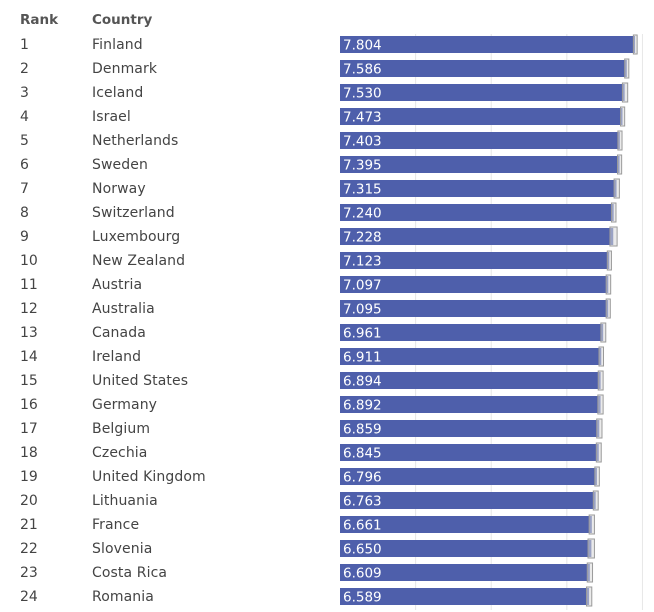 This screenshot has height=612, width=654. Describe the element at coordinates (327, 598) in the screenshot. I see `table-row: 24 Romania` at that location.